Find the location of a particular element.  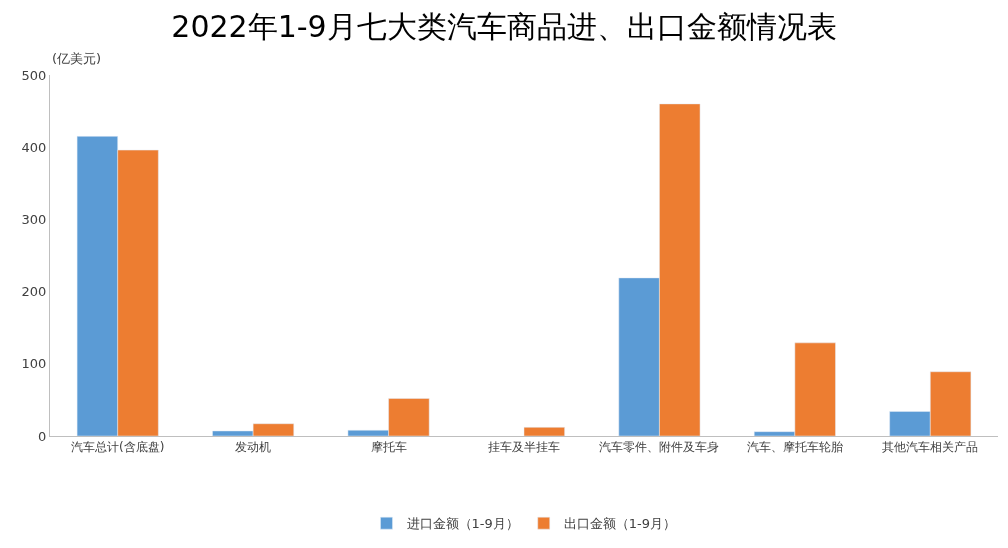

legend-label: 出口金额（1-9月） is located at coordinates (619, 524).